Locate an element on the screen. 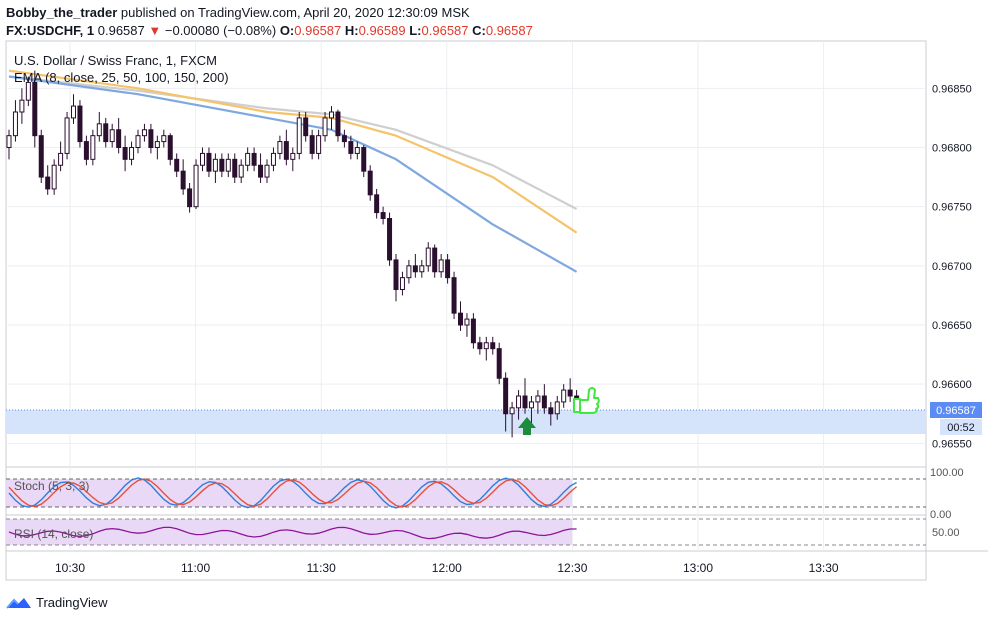 This screenshot has width=988, height=618. price-band is located at coordinates (466, 422).